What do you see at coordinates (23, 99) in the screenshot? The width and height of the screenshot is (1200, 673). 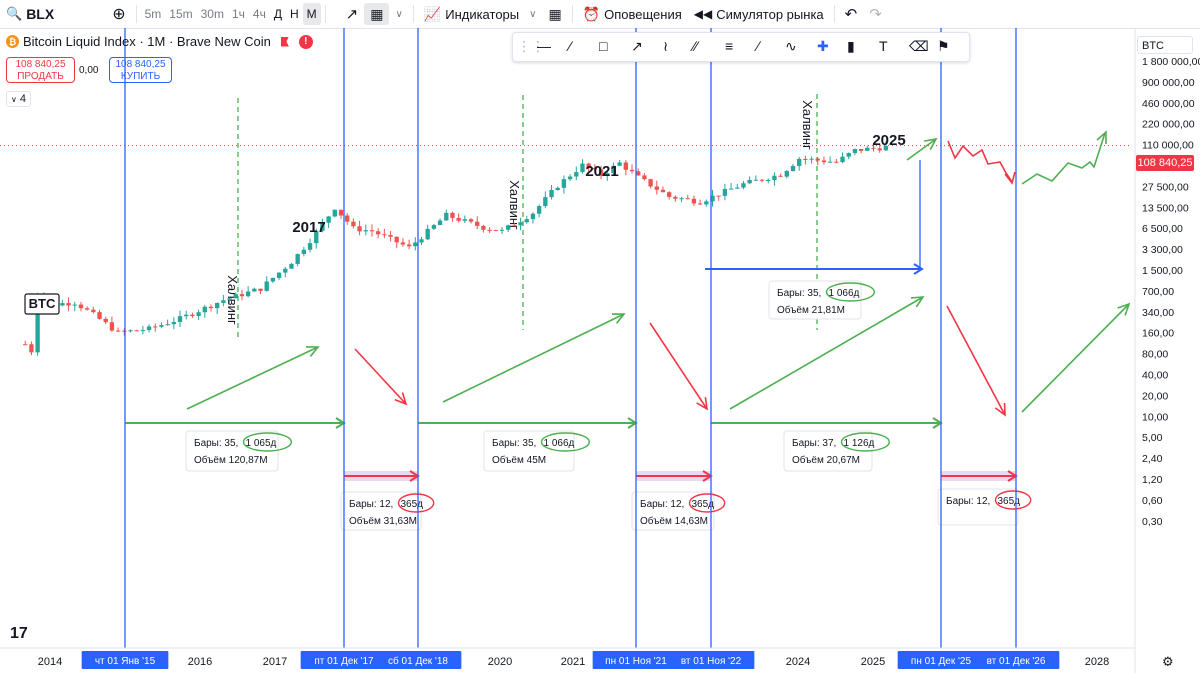 I see `indicator-count: 4` at bounding box center [23, 99].